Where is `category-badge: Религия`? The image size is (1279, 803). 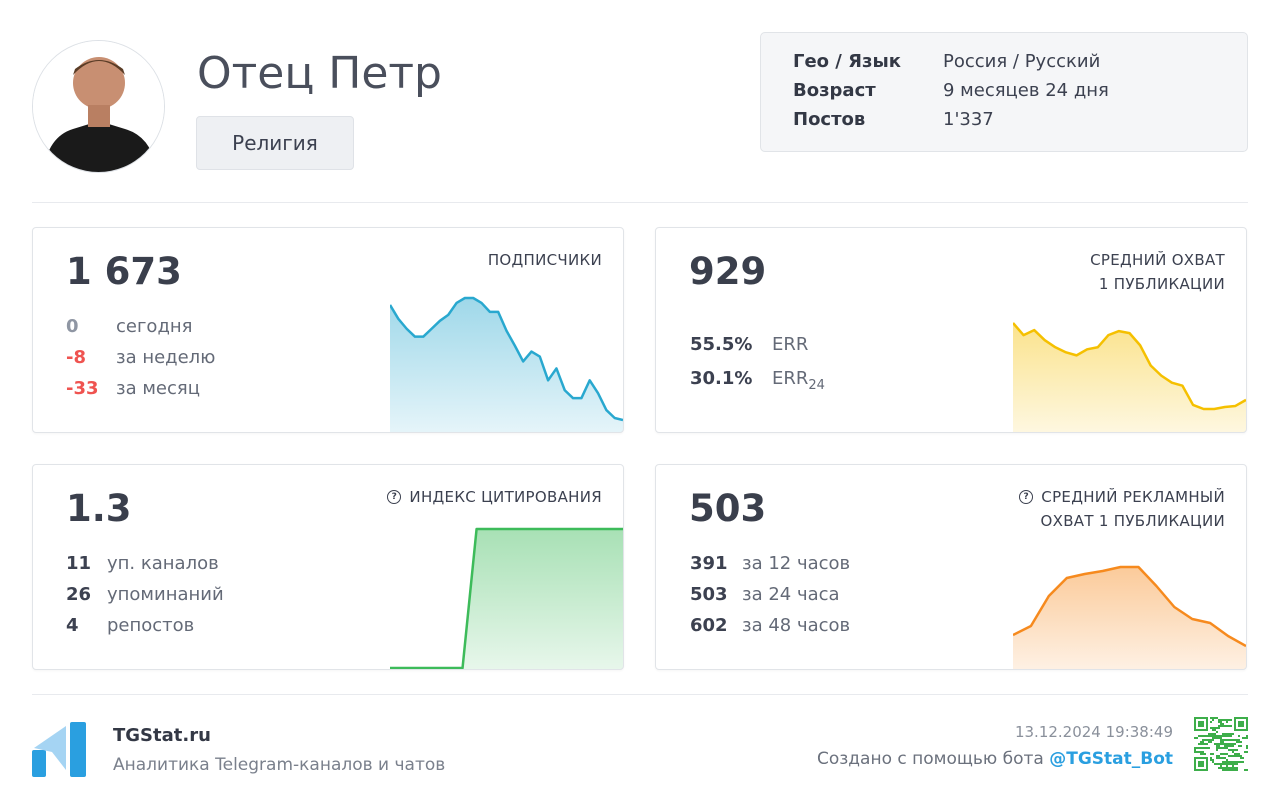
category-badge: Религия is located at coordinates (275, 143).